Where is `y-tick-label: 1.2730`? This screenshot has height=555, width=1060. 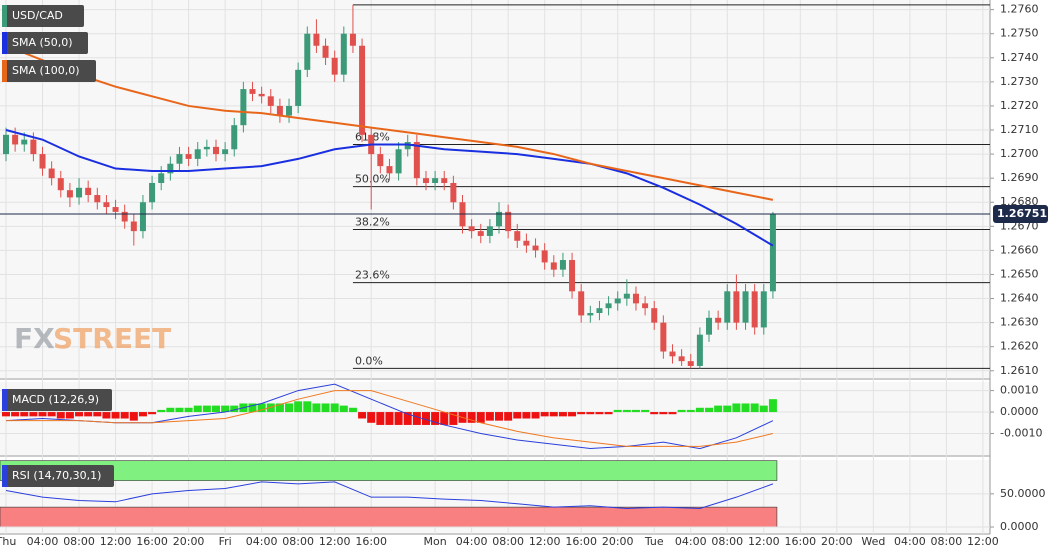 y-tick-label: 1.2730 is located at coordinates (1019, 81).